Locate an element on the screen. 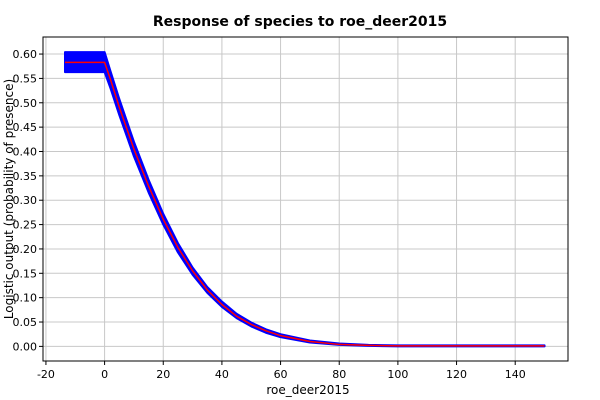 This screenshot has height=400, width=600. y-tick-label: 0.35 is located at coordinates (25, 176).